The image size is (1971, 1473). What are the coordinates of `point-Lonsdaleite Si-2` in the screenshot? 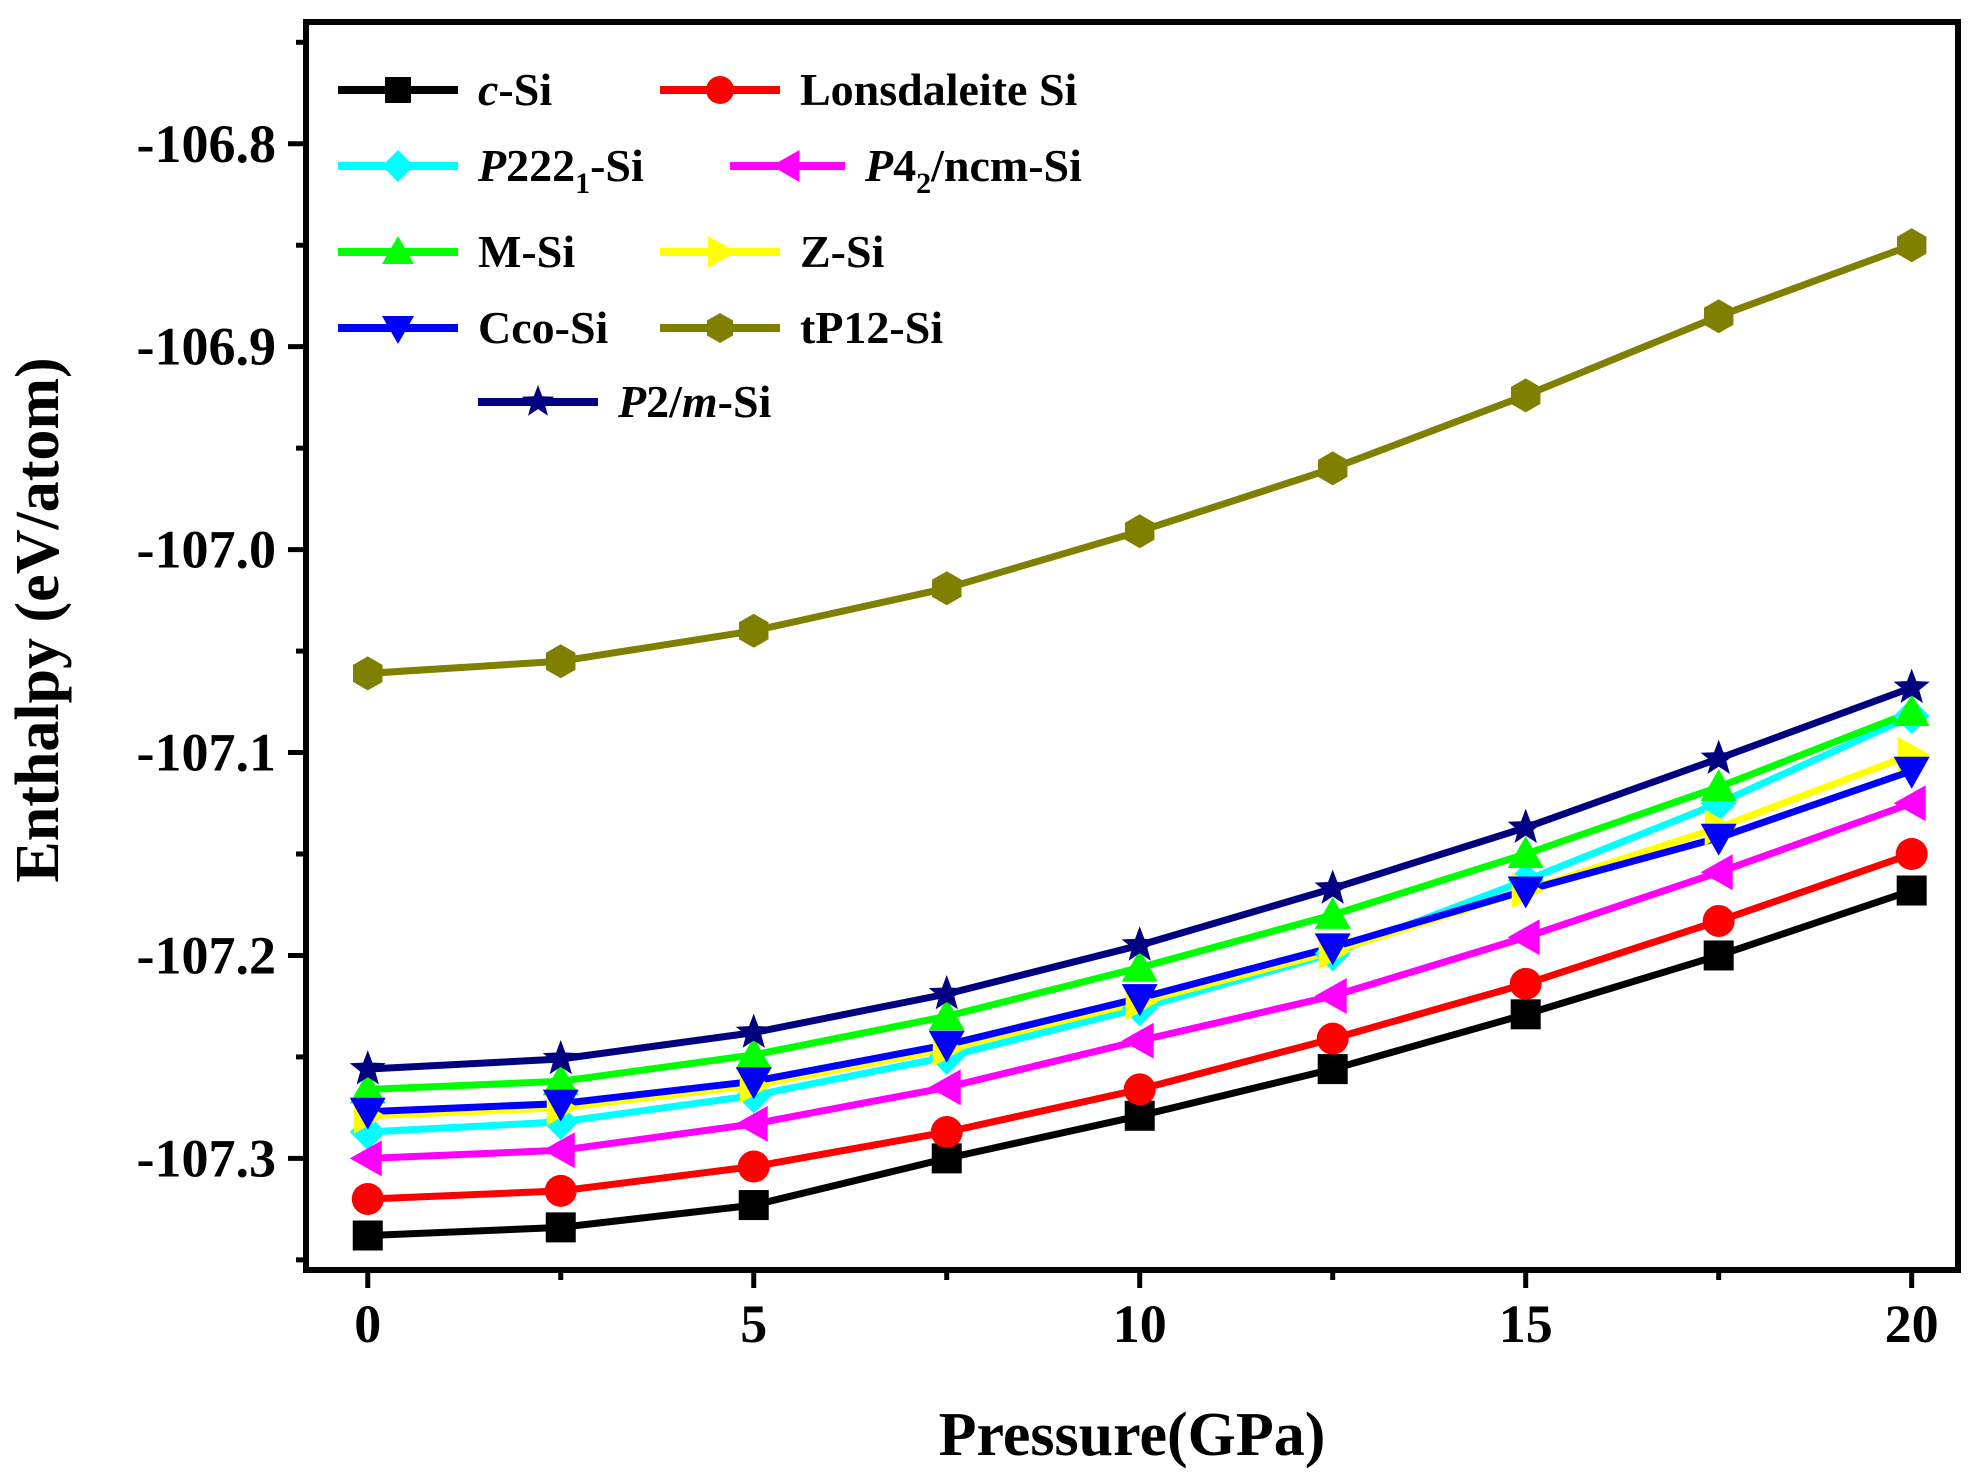 It's located at (753, 1166).